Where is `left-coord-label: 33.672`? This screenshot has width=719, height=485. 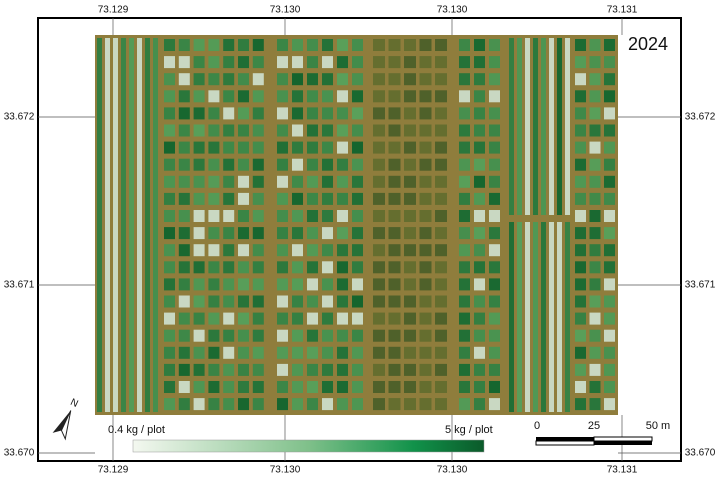 left-coord-label: 33.672 is located at coordinates (19, 117).